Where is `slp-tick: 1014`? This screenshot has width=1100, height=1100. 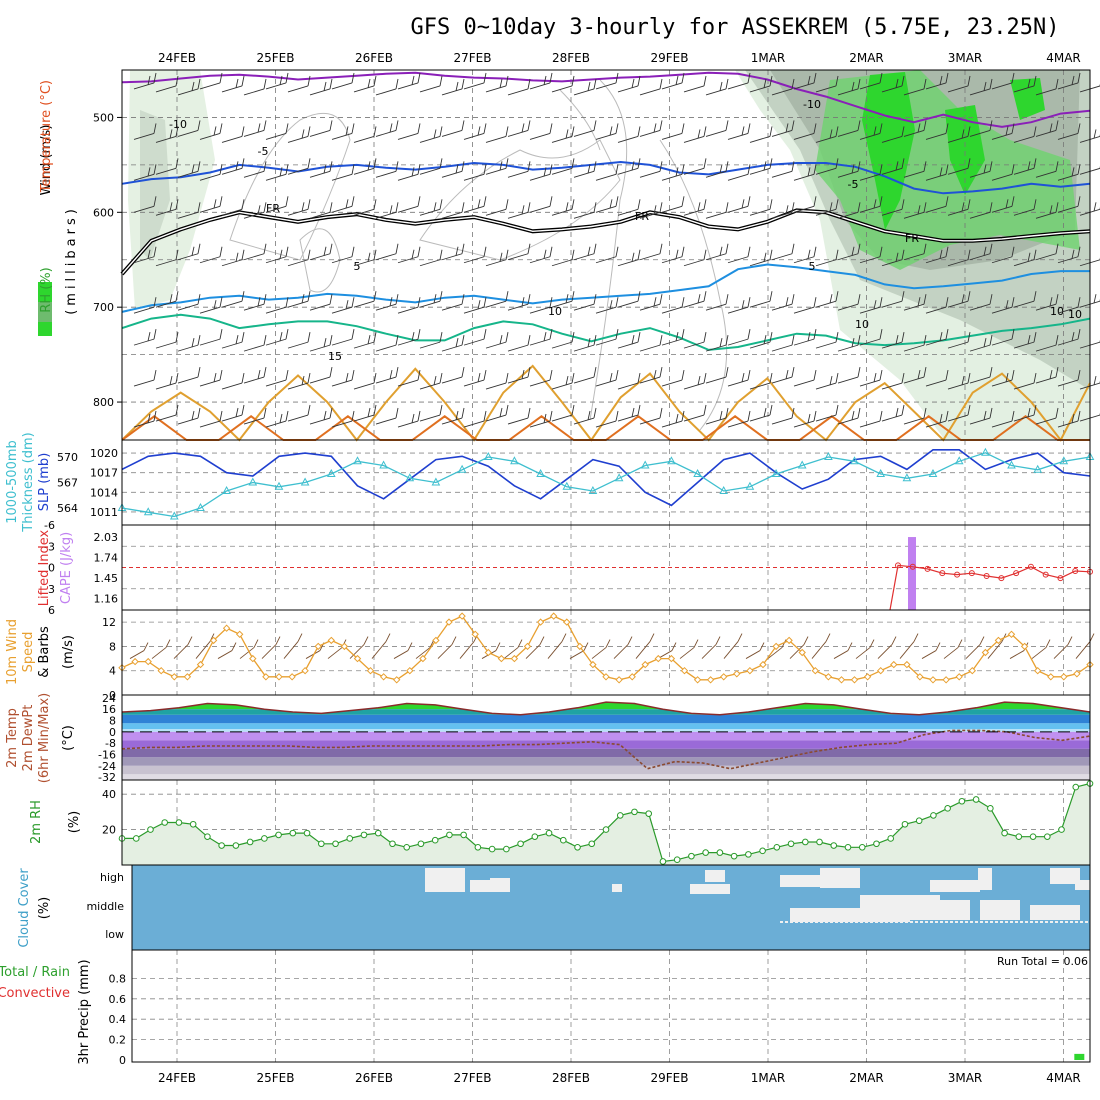
slp-tick: 1014 is located at coordinates (104, 492).